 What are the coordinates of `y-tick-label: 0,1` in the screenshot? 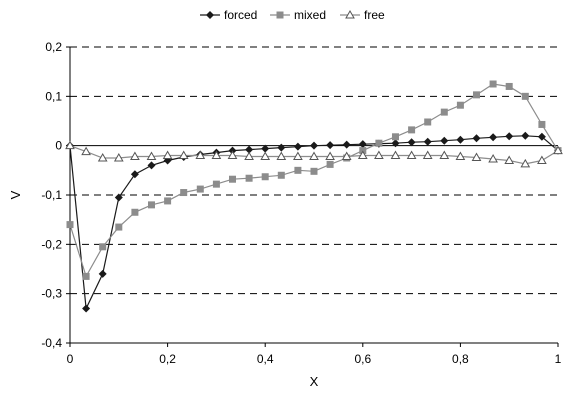 It's located at (53, 96).